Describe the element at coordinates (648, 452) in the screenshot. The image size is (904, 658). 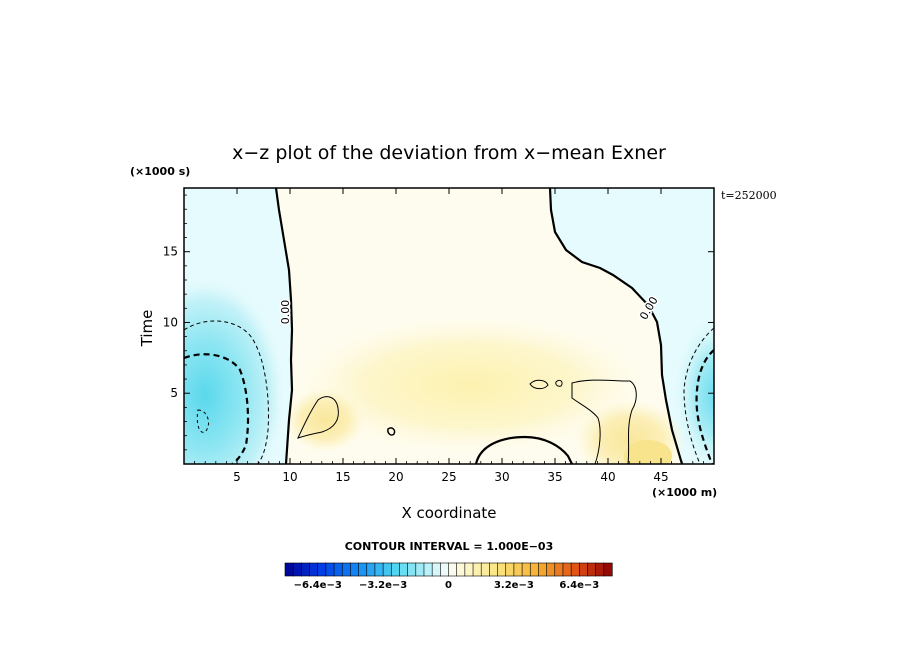
I see `warm-core-bottom` at that location.